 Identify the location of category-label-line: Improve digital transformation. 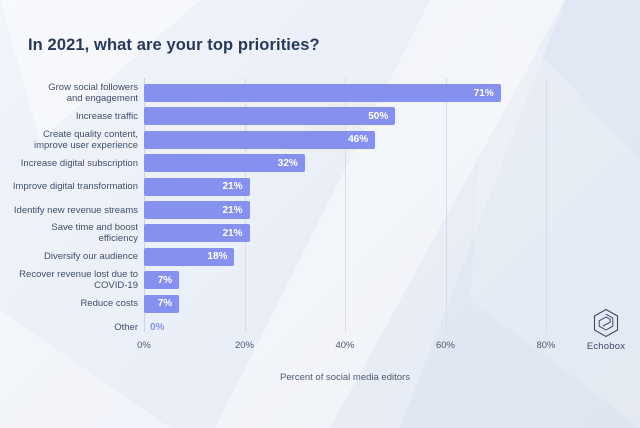
(75, 187).